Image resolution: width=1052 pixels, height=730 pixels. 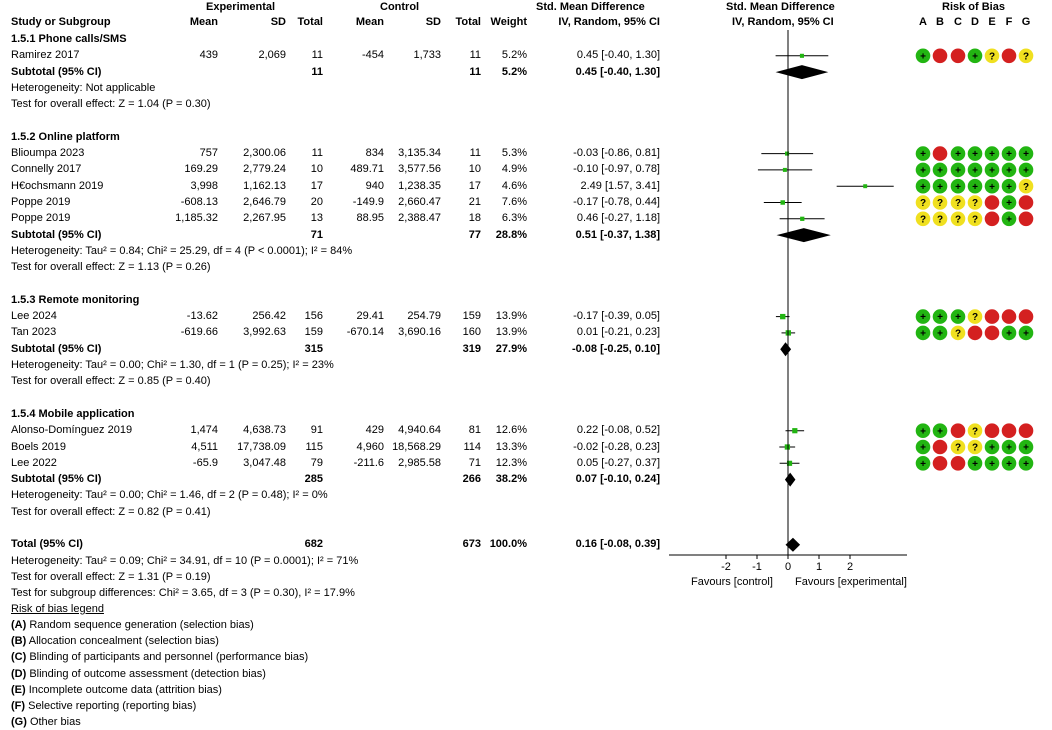 What do you see at coordinates (264, 202) in the screenshot?
I see `exp-sd: 2,646.79` at bounding box center [264, 202].